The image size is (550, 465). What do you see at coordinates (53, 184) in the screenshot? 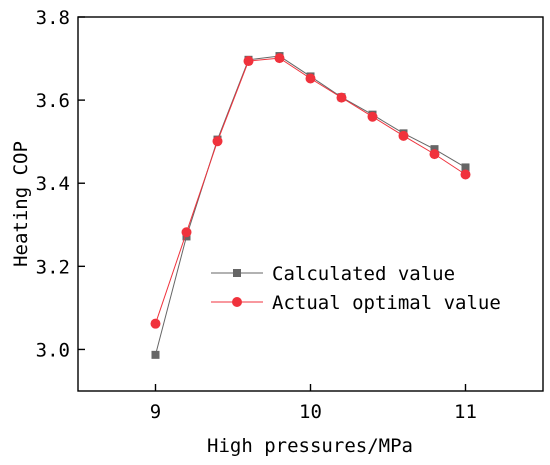
I see `y-tick-label: 3.4` at bounding box center [53, 184].